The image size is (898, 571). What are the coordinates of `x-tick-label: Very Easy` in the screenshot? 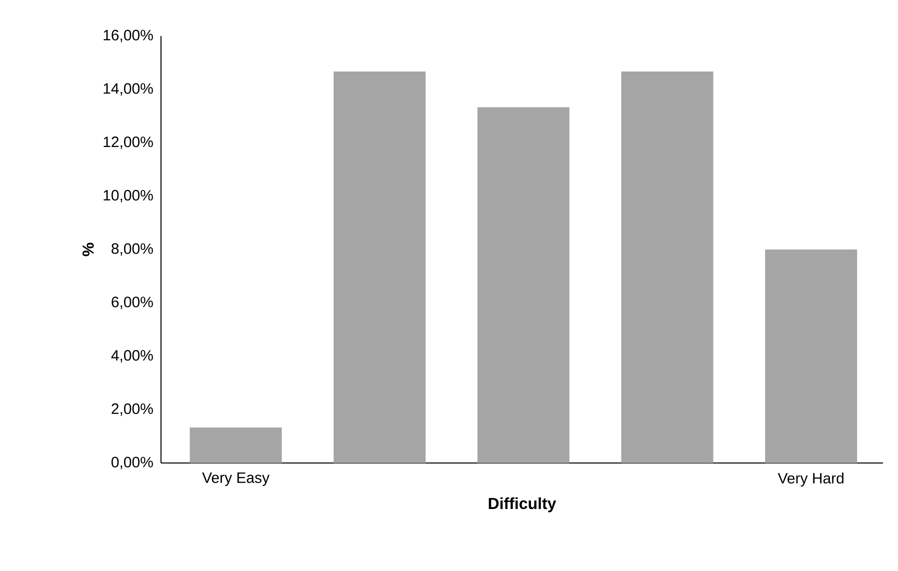 It's located at (236, 479).